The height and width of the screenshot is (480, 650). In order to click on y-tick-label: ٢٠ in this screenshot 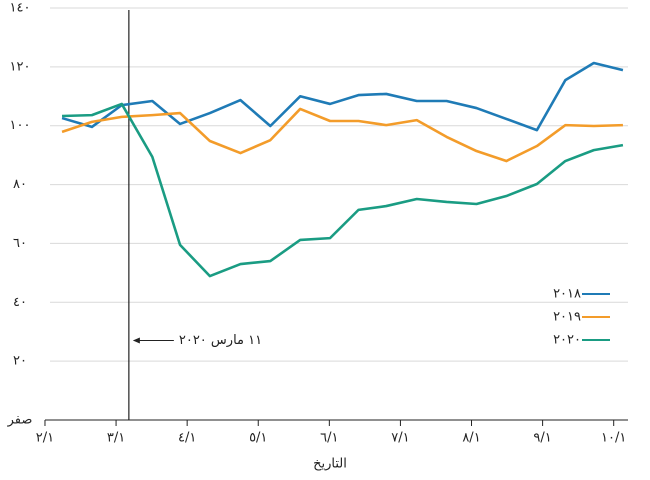, I will do `click(20, 361)`.